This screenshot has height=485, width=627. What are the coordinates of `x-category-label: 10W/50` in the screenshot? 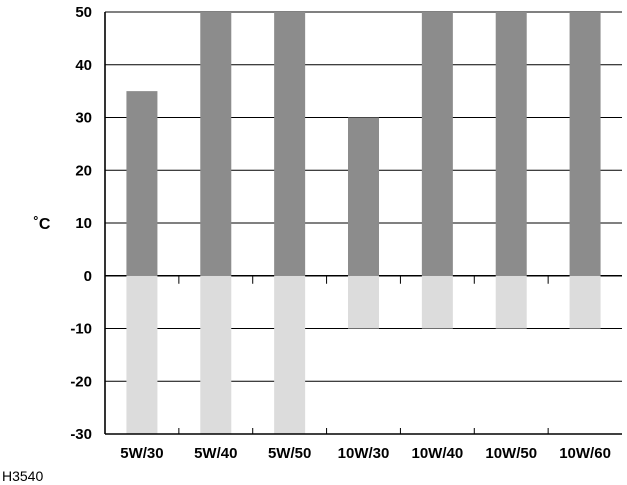 It's located at (511, 453).